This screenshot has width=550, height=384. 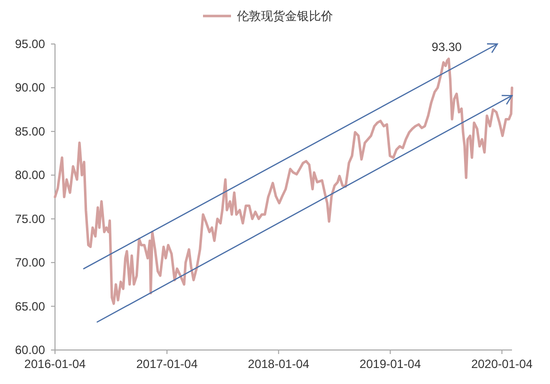 What do you see at coordinates (502, 364) in the screenshot?
I see `x-tick-label: 2020-01-04` at bounding box center [502, 364].